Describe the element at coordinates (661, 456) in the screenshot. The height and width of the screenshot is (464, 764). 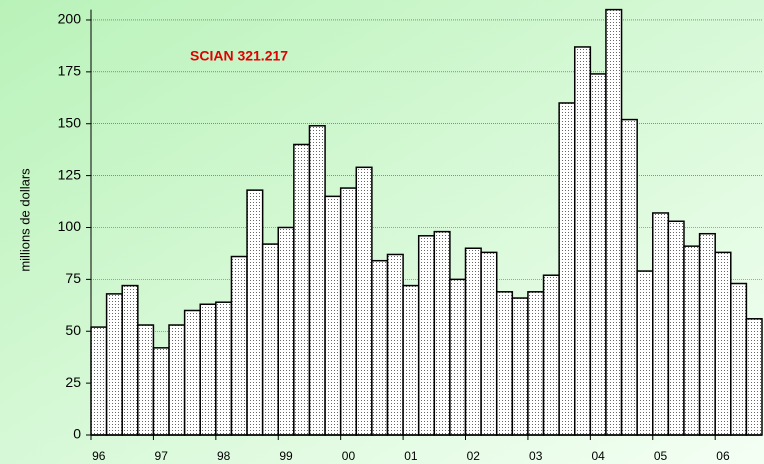
I see `x-tick-label: 05` at that location.